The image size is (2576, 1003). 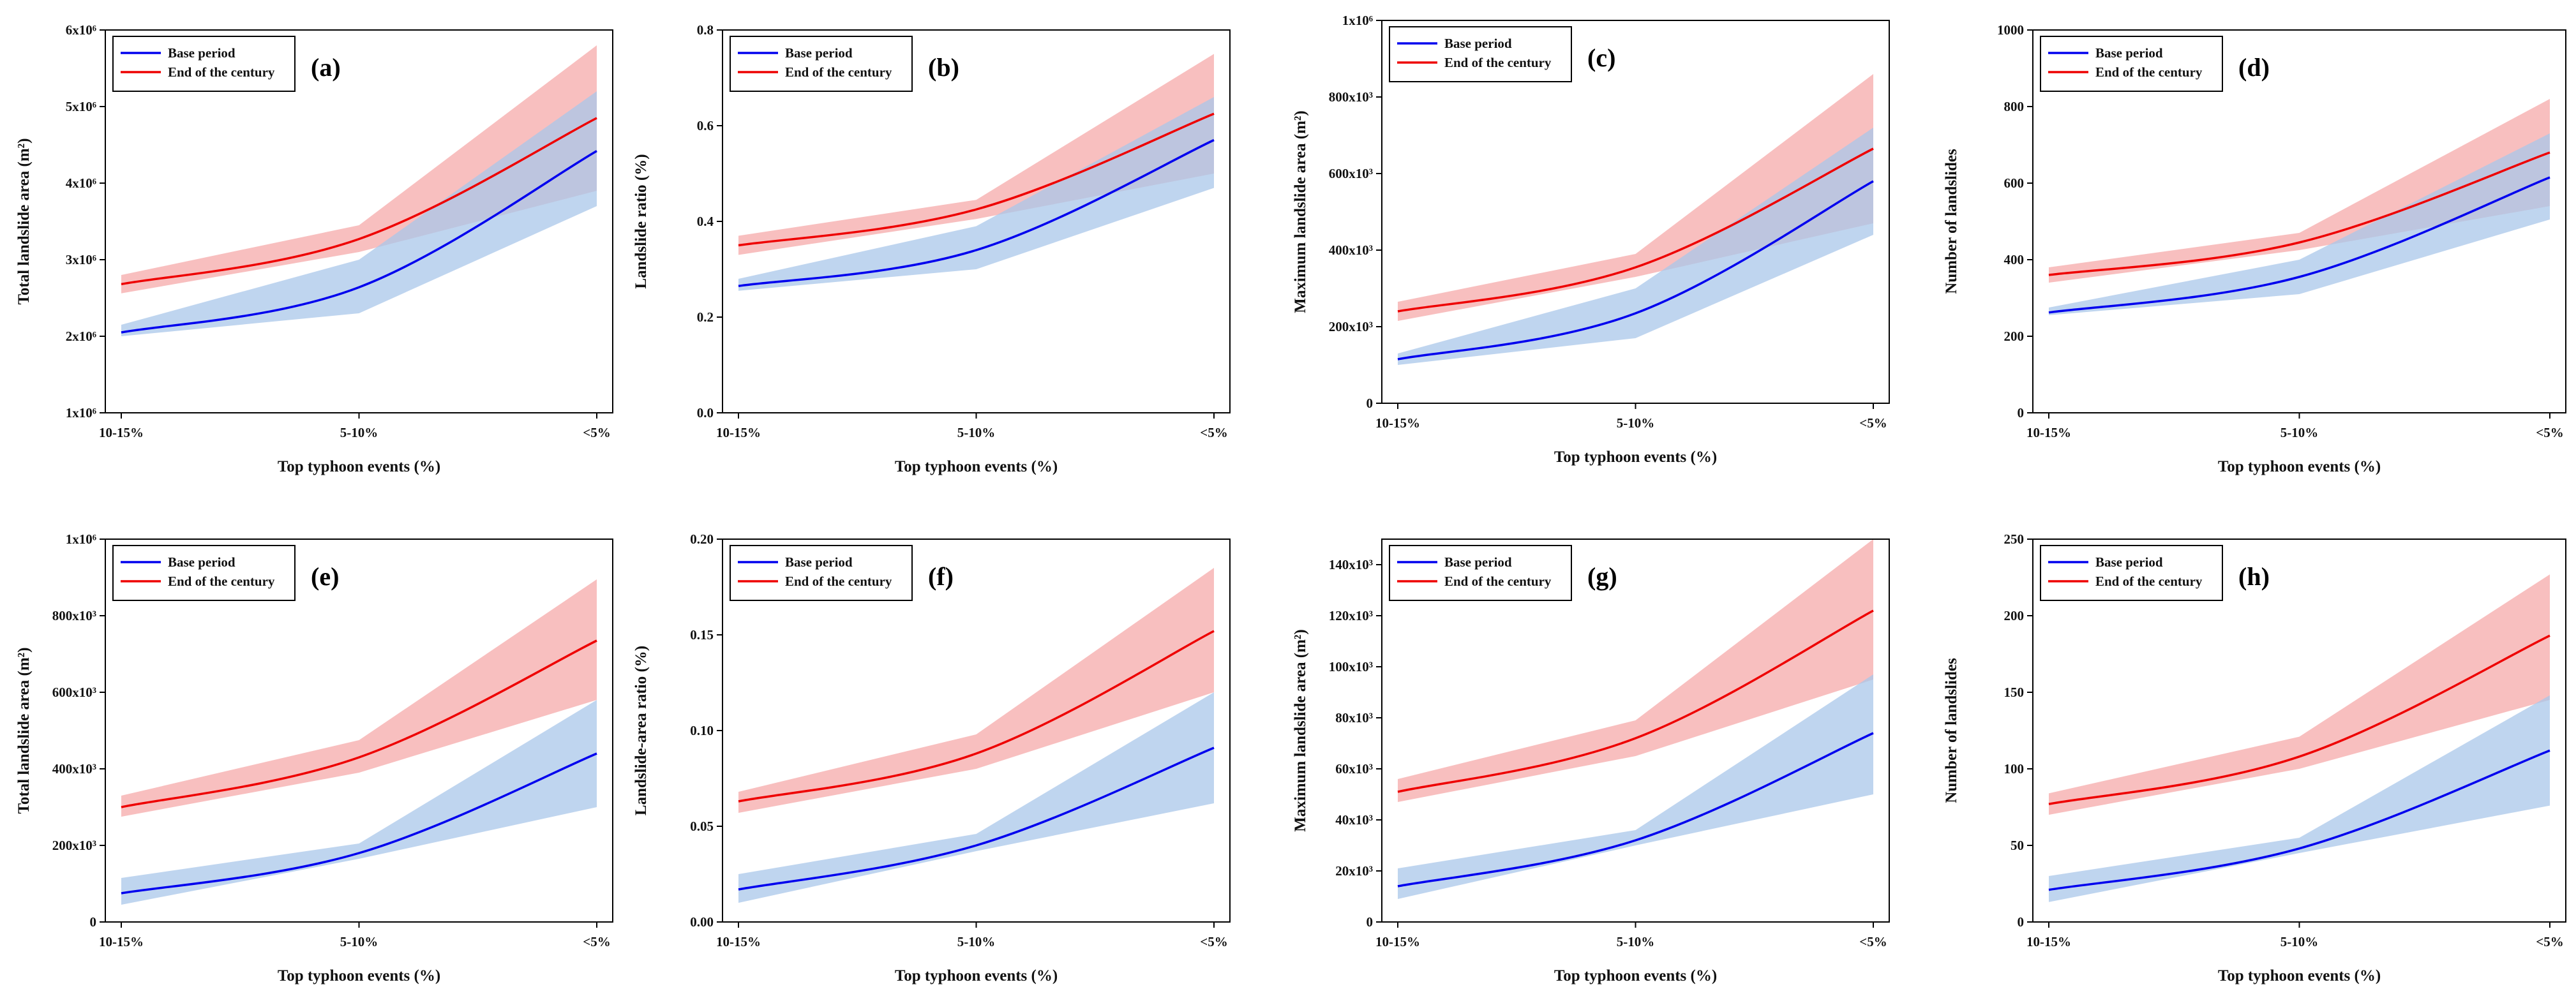 I want to click on panel-label: (c), so click(x=1601, y=57).